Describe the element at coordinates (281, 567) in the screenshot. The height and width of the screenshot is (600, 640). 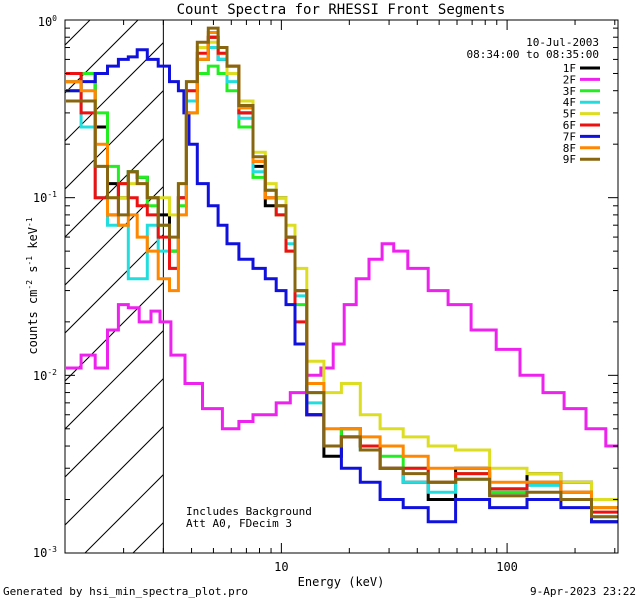
I see `x-tick-label-10: 10` at that location.